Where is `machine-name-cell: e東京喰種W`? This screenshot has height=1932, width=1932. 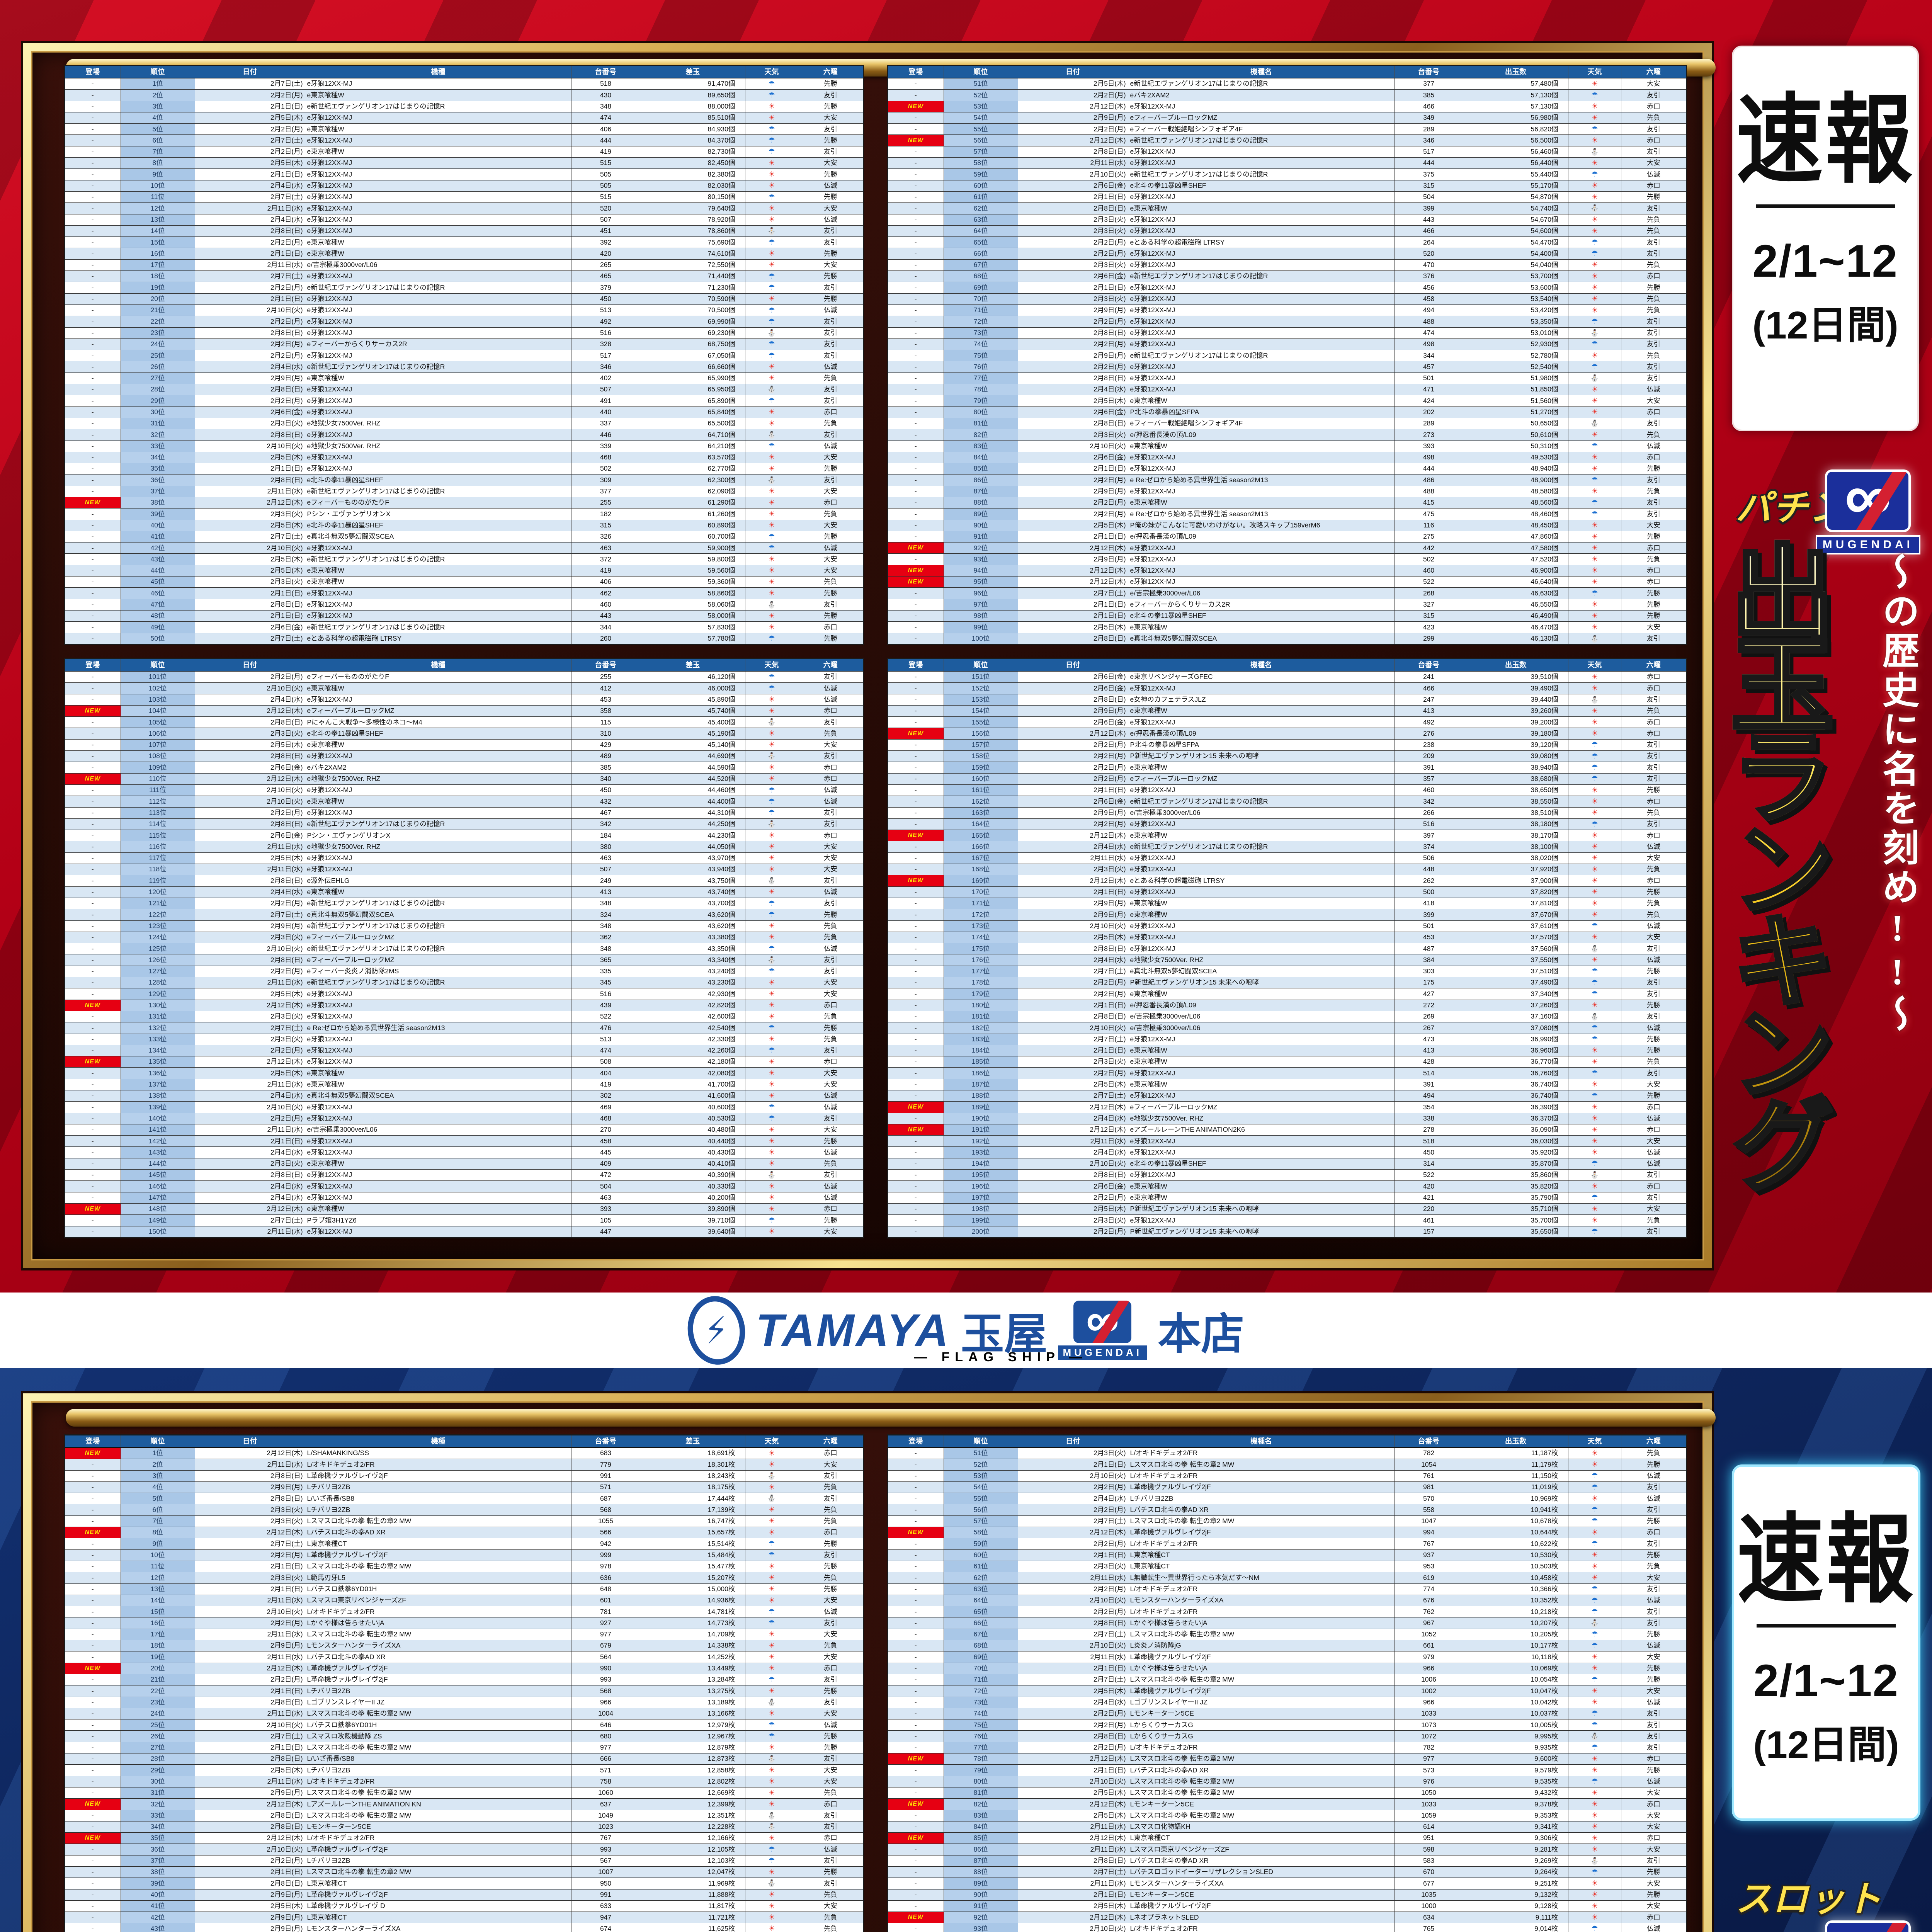
machine-name-cell: e東京喰種W is located at coordinates (1262, 1062).